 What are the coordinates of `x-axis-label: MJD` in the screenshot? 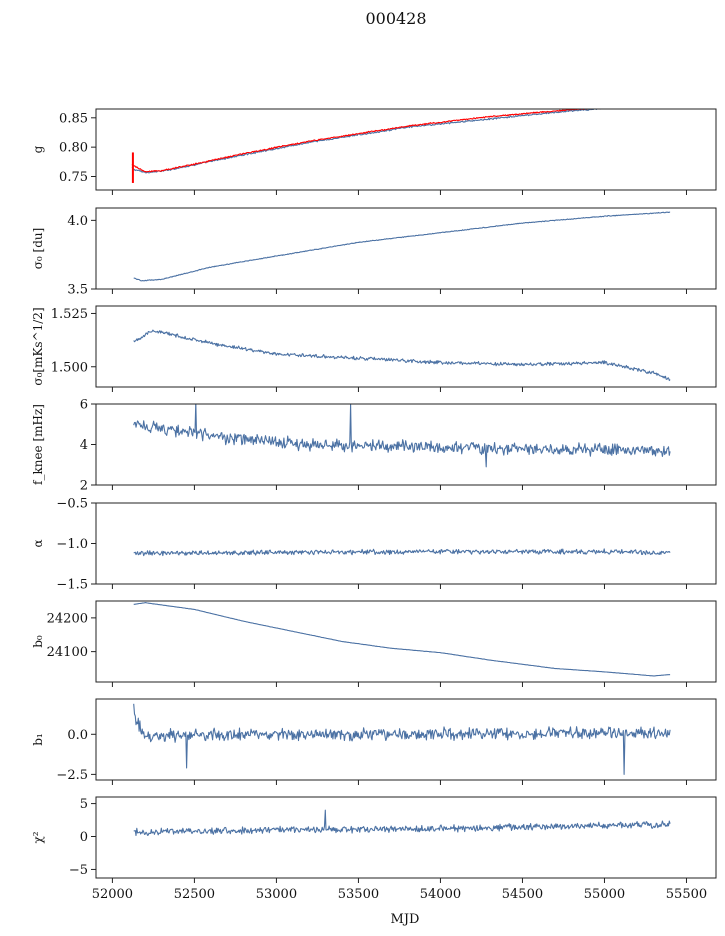 It's located at (405, 919).